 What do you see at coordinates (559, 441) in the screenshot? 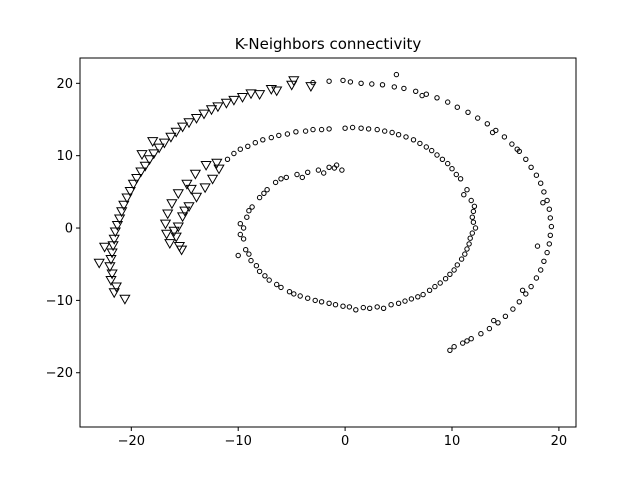
I see `x-tick-label: 20` at bounding box center [559, 441].